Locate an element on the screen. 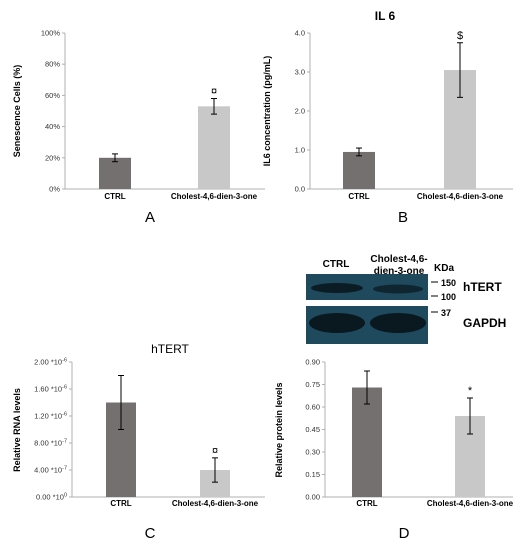 The image size is (528, 550). significance-marker: $ is located at coordinates (460, 36).